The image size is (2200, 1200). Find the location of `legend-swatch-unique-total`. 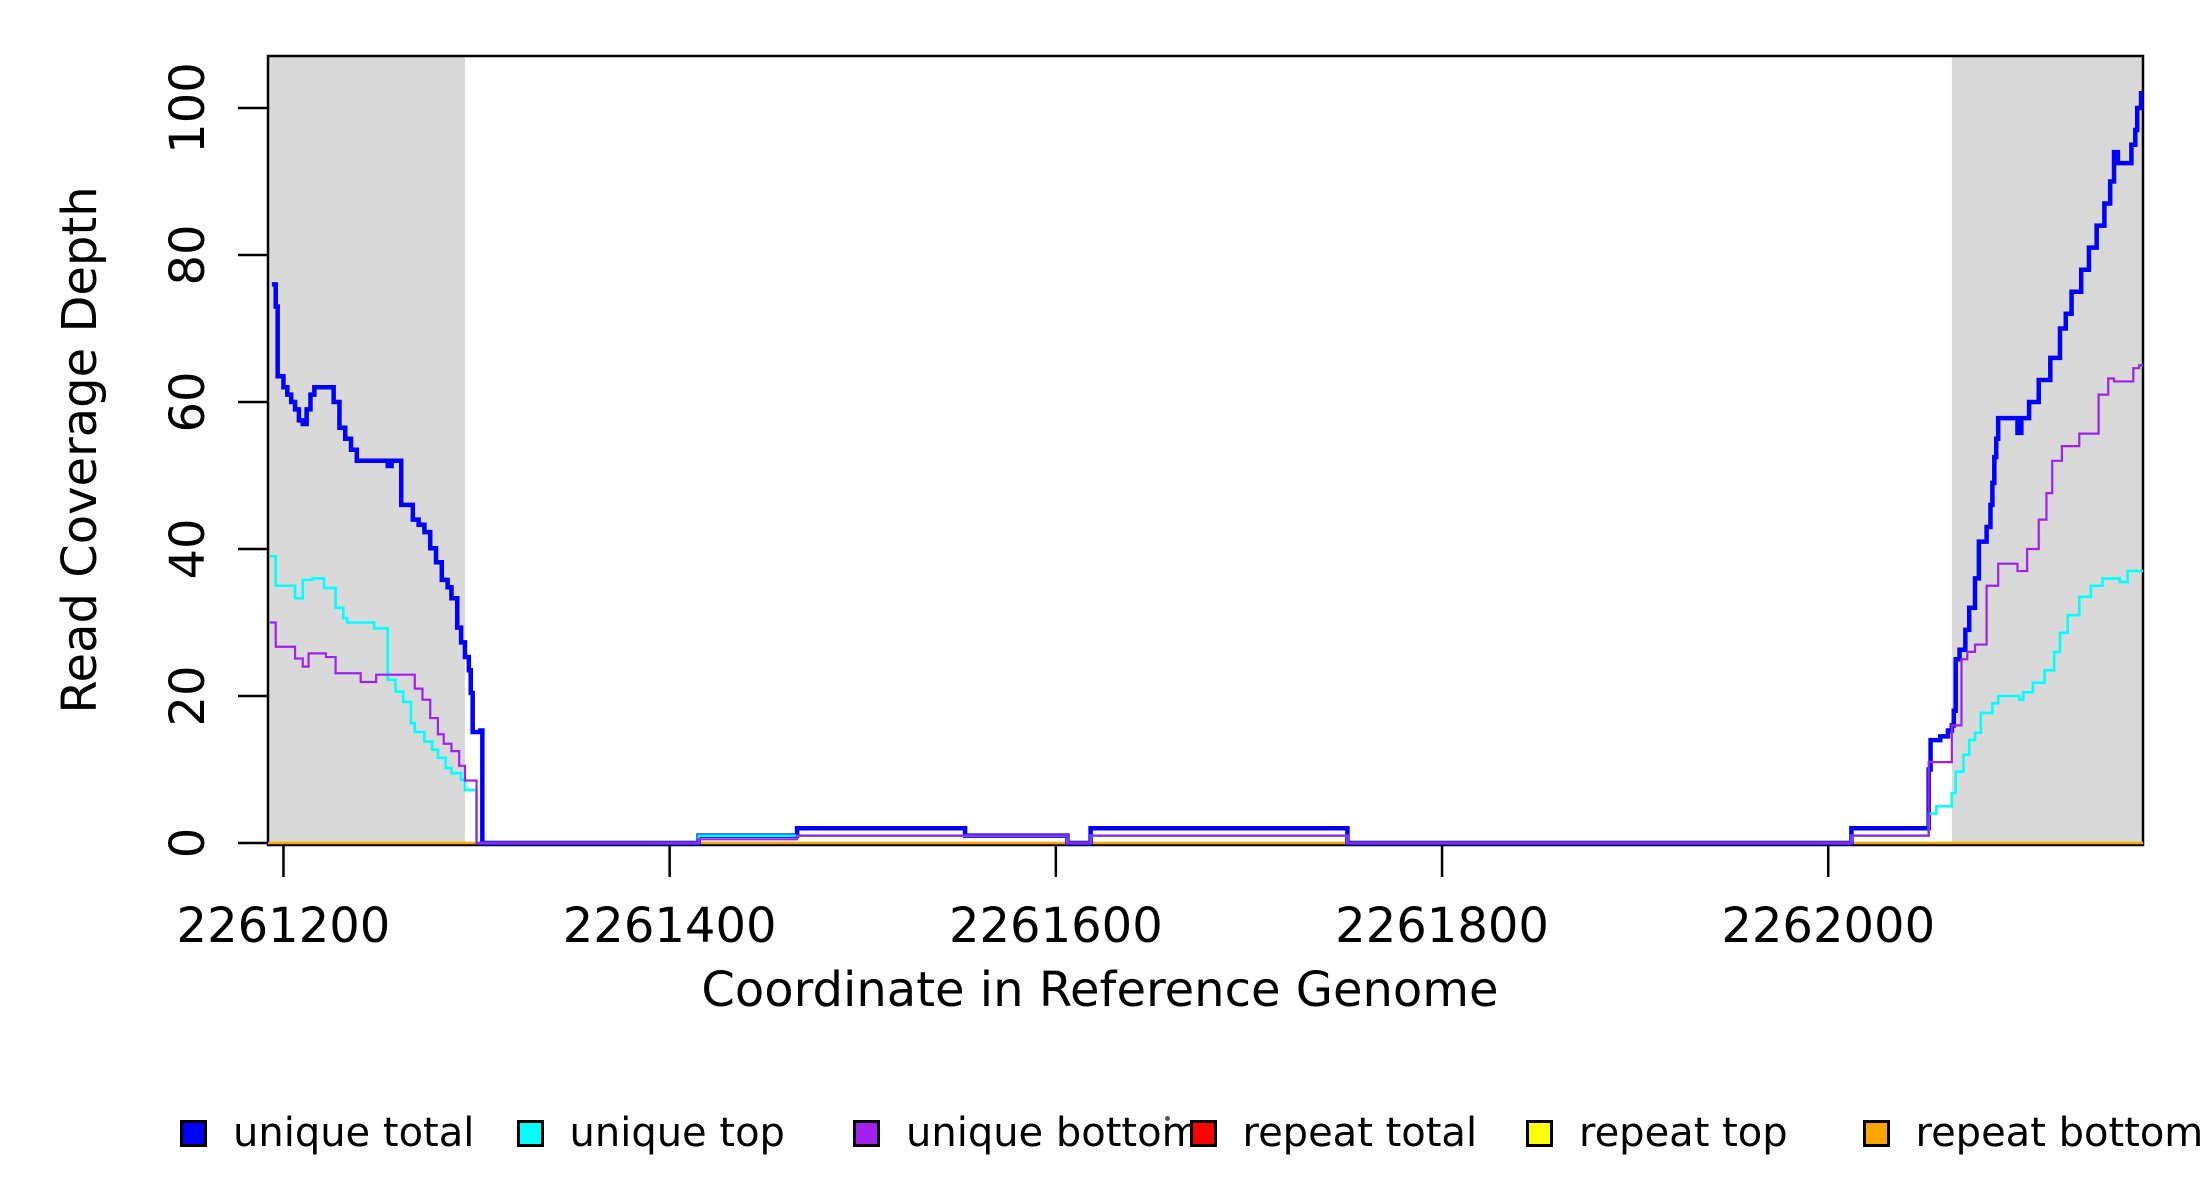

legend-swatch-unique-total is located at coordinates (193, 1133).